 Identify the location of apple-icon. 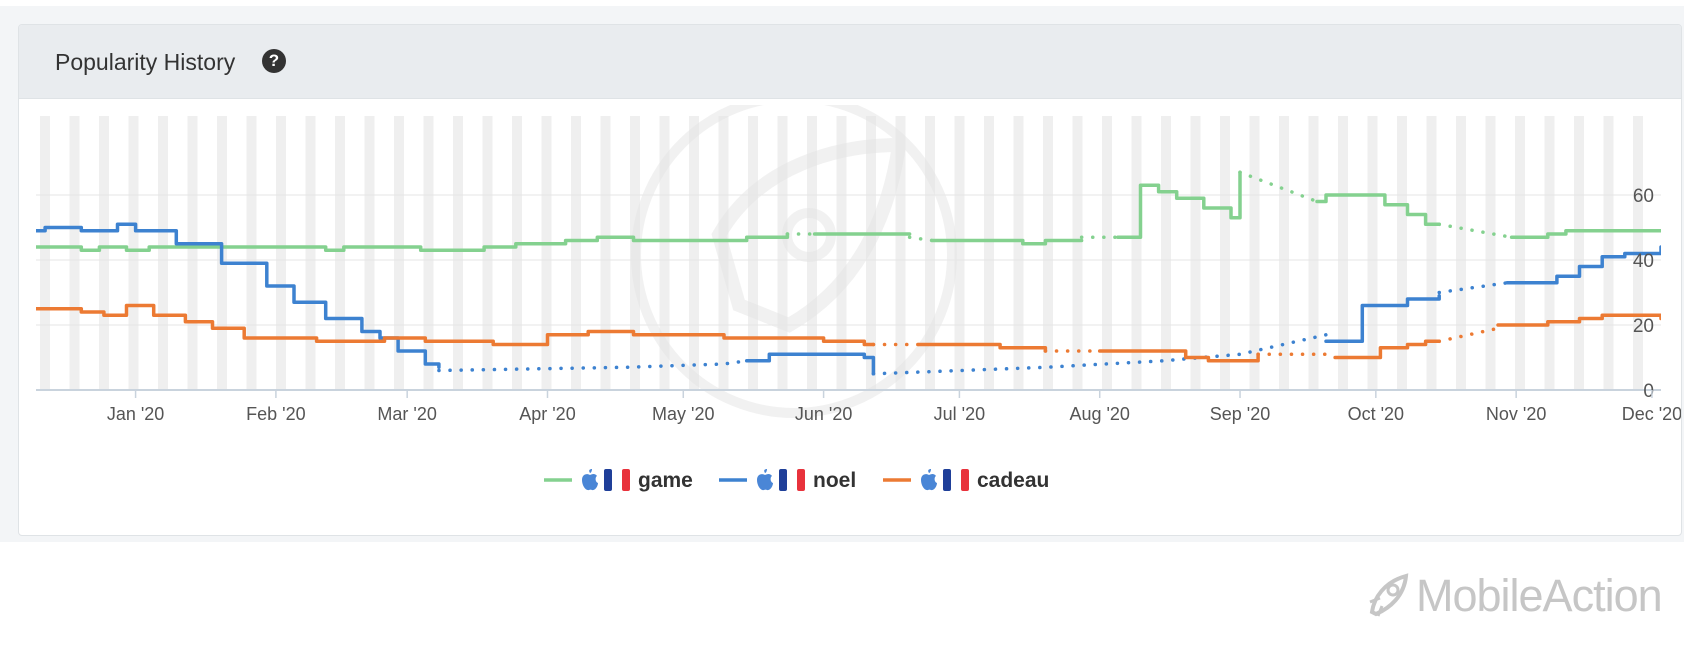
(590, 480).